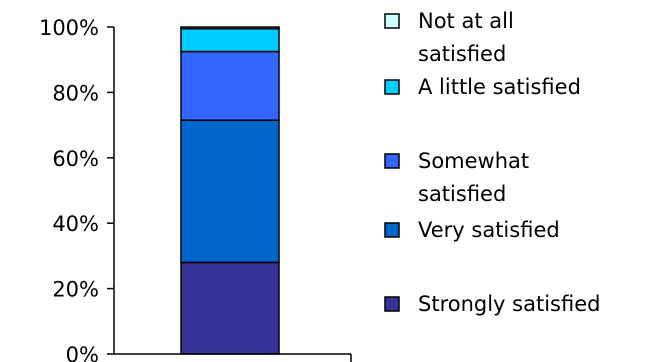 This screenshot has width=650, height=362. Describe the element at coordinates (392, 161) in the screenshot. I see `legend-swatch-somewhat-satisfied` at that location.